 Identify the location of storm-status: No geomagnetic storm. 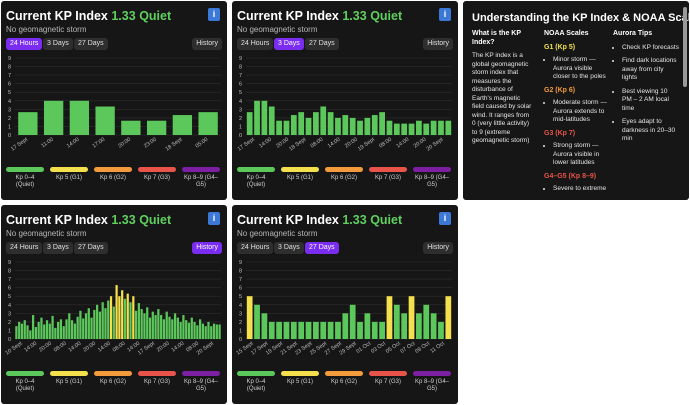
(46, 29).